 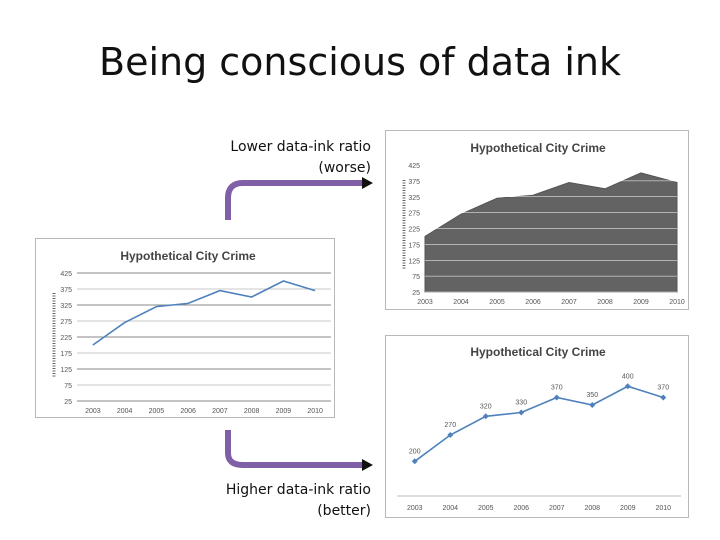 I want to click on data-label: 330, so click(x=521, y=403).